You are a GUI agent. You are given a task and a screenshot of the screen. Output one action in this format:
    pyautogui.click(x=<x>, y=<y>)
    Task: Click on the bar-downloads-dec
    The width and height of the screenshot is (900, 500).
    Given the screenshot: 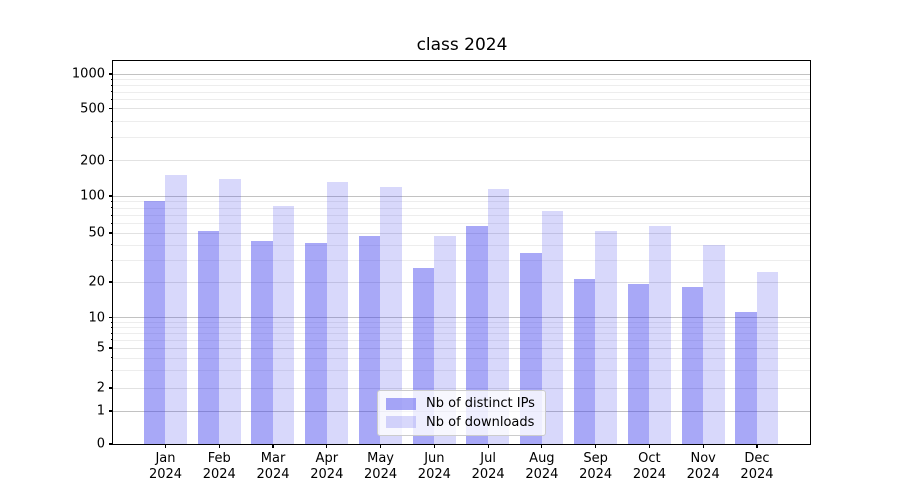 What is the action you would take?
    pyautogui.click(x=767, y=358)
    